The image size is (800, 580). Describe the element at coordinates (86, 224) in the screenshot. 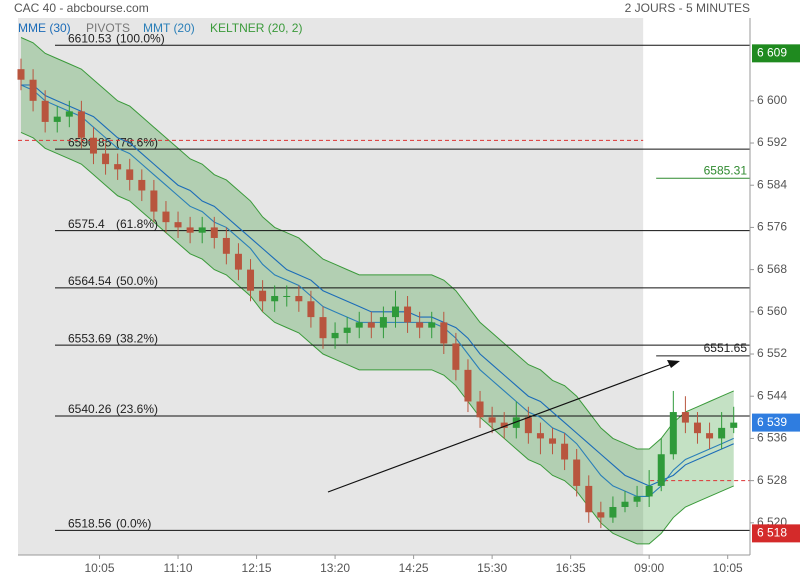

I see `fib-price: 6575.4` at that location.